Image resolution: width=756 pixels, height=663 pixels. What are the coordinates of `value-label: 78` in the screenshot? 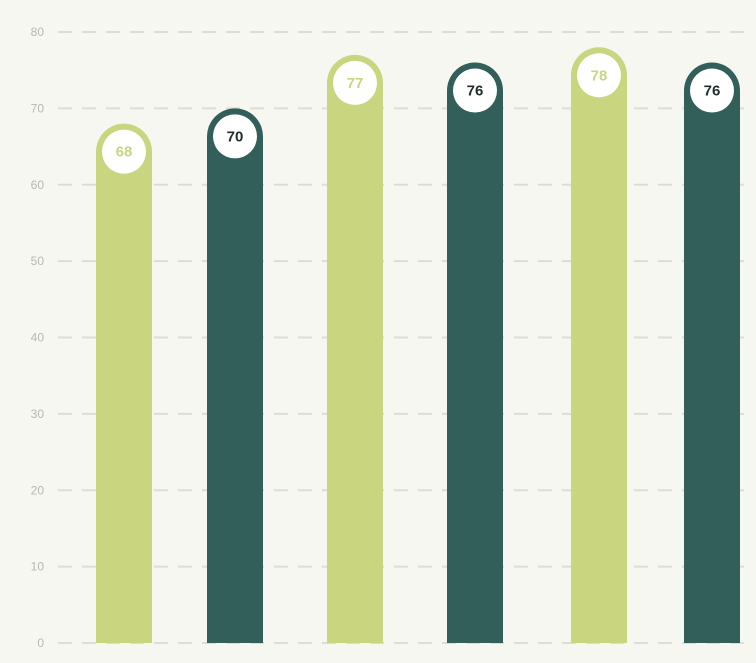 It's located at (599, 75).